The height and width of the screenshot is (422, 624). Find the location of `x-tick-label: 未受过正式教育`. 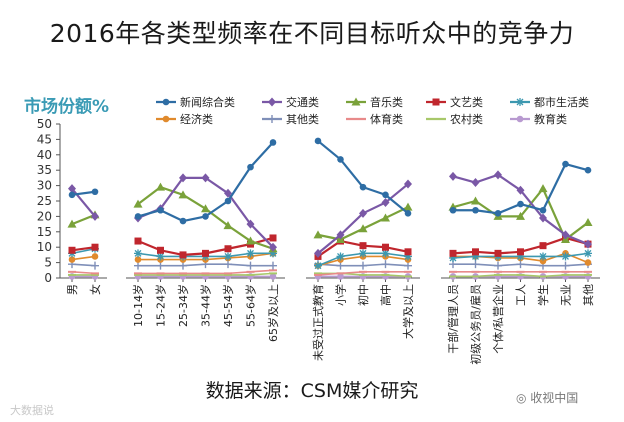

x-tick-label: 未受过正式教育 is located at coordinates (318, 322).